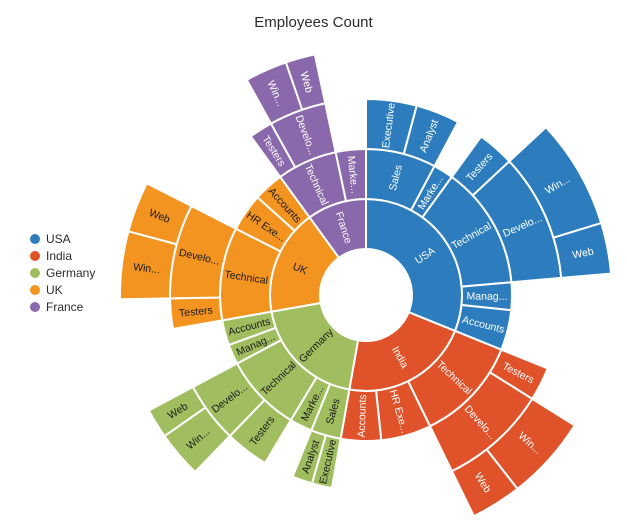  I want to click on legend-item-germany: Germany, so click(63, 273).